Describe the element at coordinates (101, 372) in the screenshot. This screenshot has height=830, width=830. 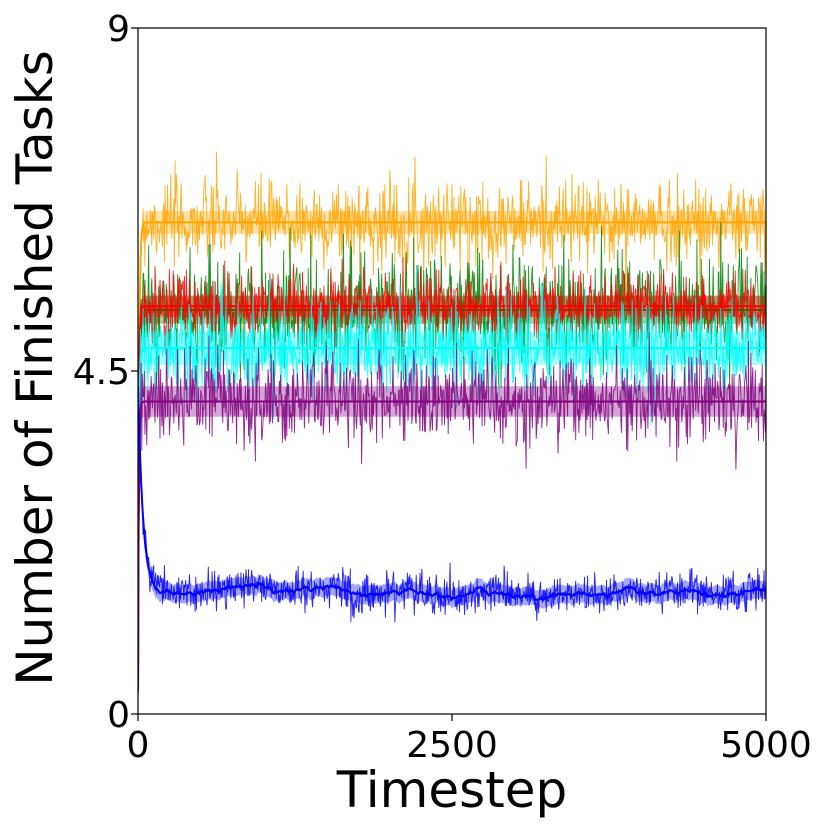
I see `y-tick-label: 4.5` at that location.